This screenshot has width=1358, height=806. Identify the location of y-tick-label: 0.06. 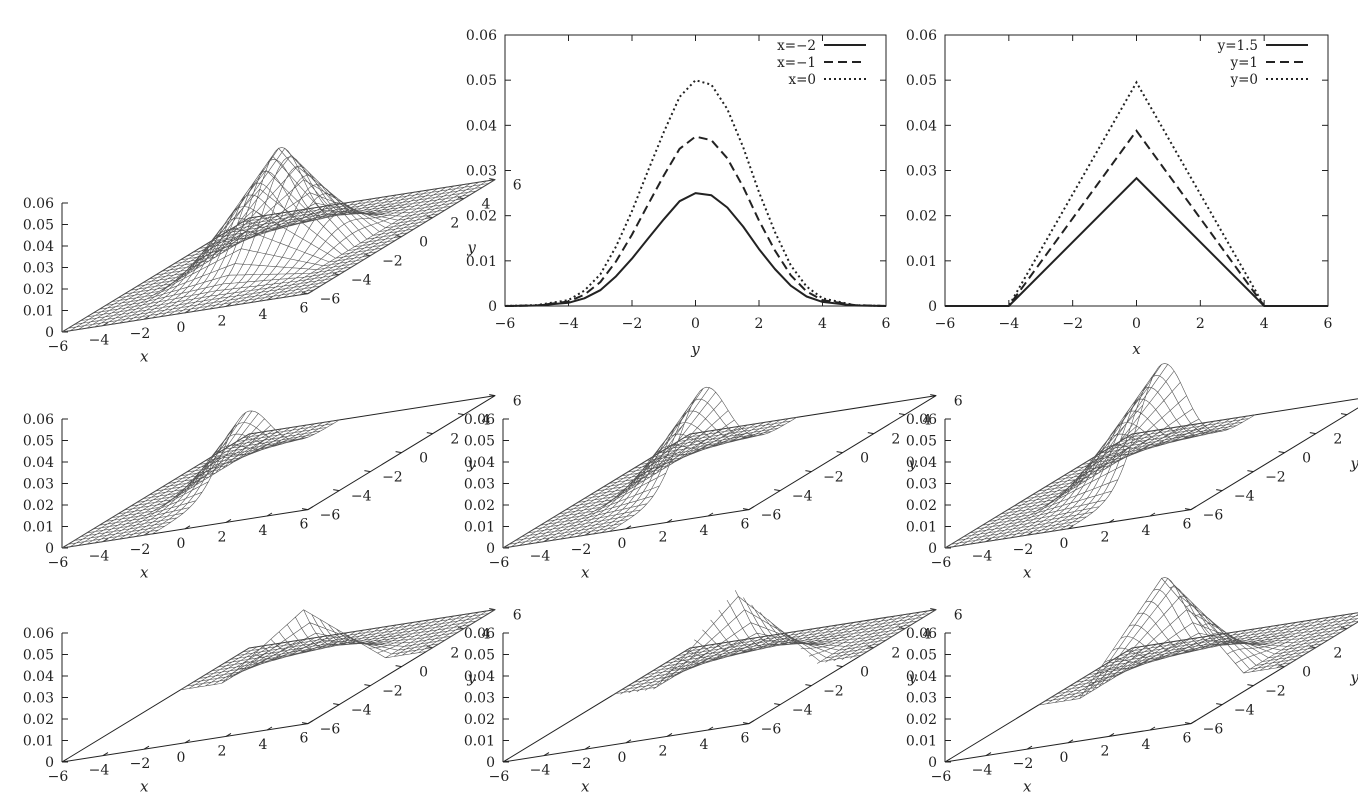
(481, 36).